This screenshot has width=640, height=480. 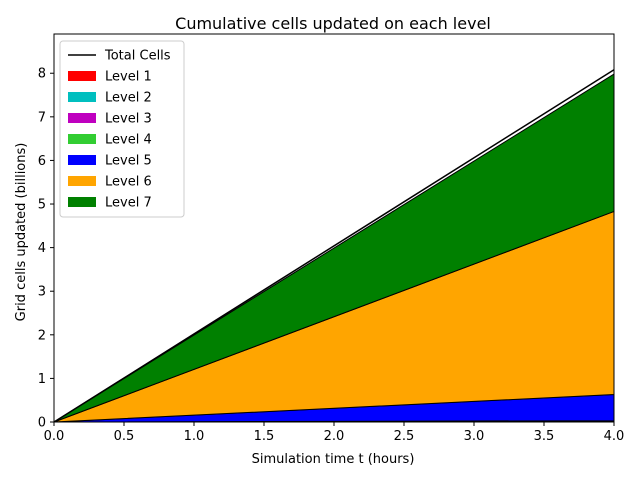 What do you see at coordinates (42, 74) in the screenshot?
I see `y-tick-label: 8` at bounding box center [42, 74].